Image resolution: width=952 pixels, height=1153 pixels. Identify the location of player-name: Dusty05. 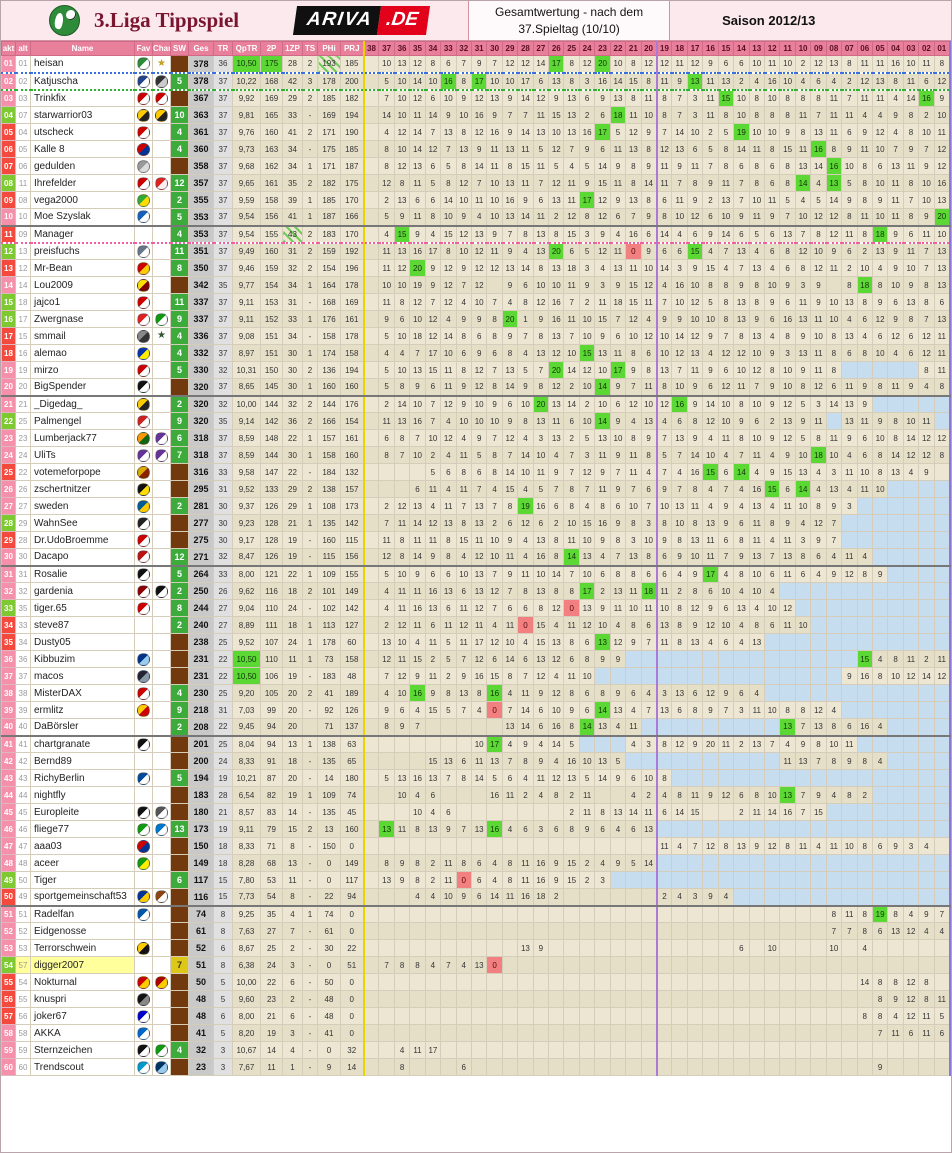
(82, 642).